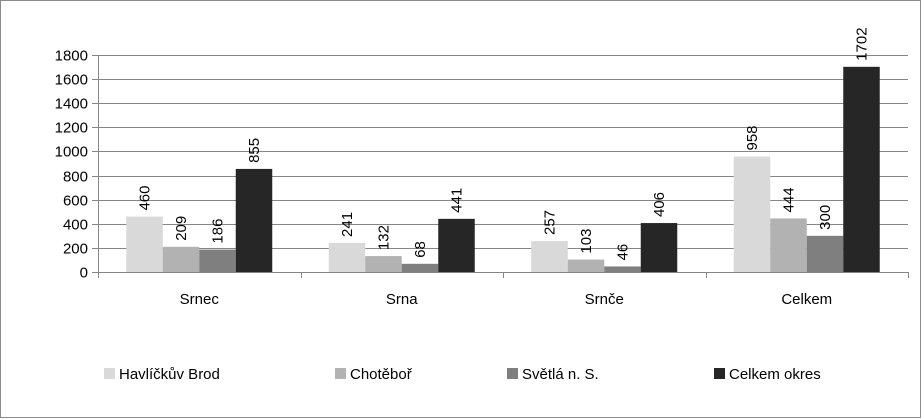 The width and height of the screenshot is (922, 419). Describe the element at coordinates (181, 228) in the screenshot. I see `data-label: 209` at that location.